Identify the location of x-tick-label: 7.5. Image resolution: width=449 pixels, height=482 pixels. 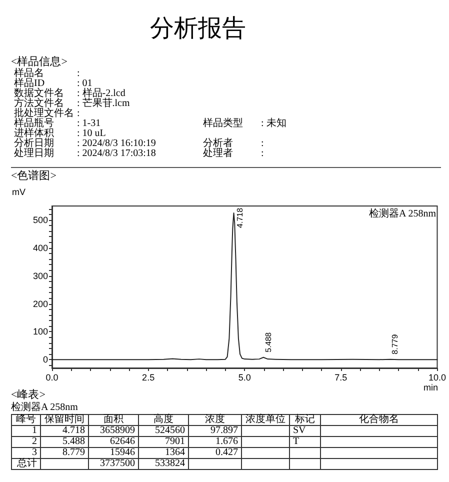
(341, 377).